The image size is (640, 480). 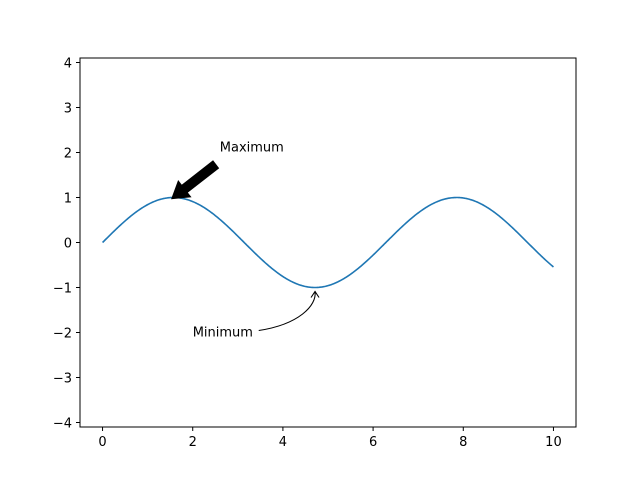 What do you see at coordinates (245, 241) in the screenshot?
I see `annotation-layer: Maximum Minimum` at bounding box center [245, 241].